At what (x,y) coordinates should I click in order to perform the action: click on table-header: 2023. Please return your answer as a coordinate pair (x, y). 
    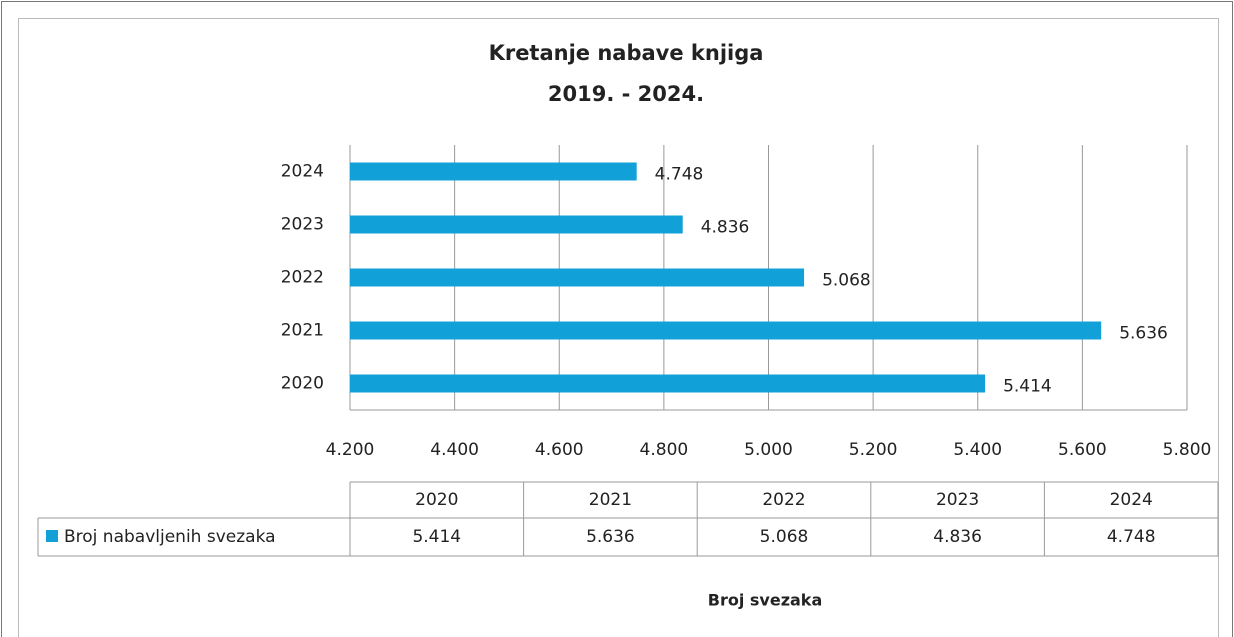
    Looking at the image, I should click on (957, 500).